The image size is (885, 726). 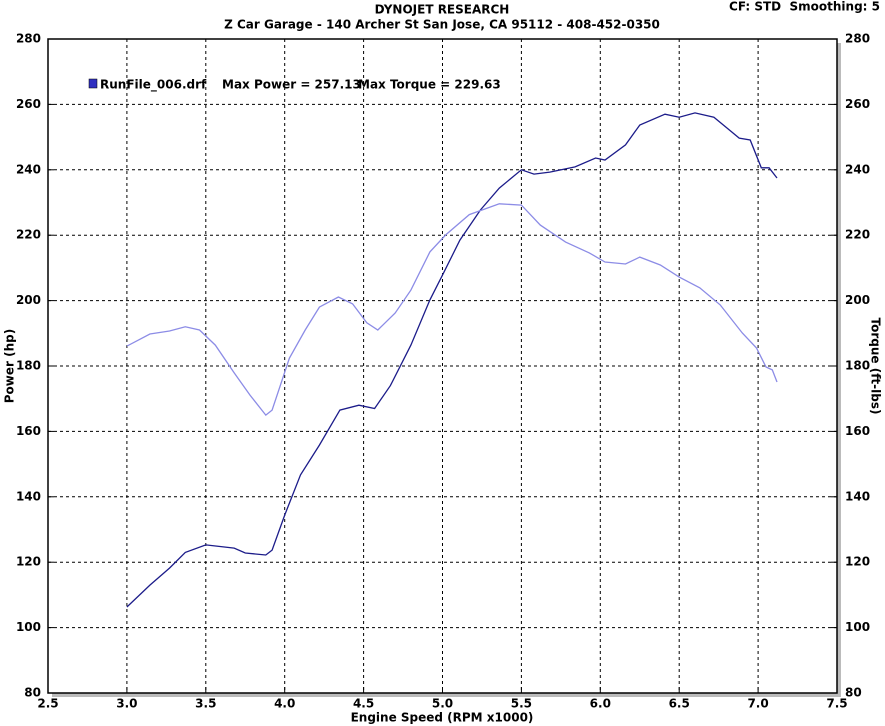 I want to click on y-tick-label: 200, so click(x=28, y=300).